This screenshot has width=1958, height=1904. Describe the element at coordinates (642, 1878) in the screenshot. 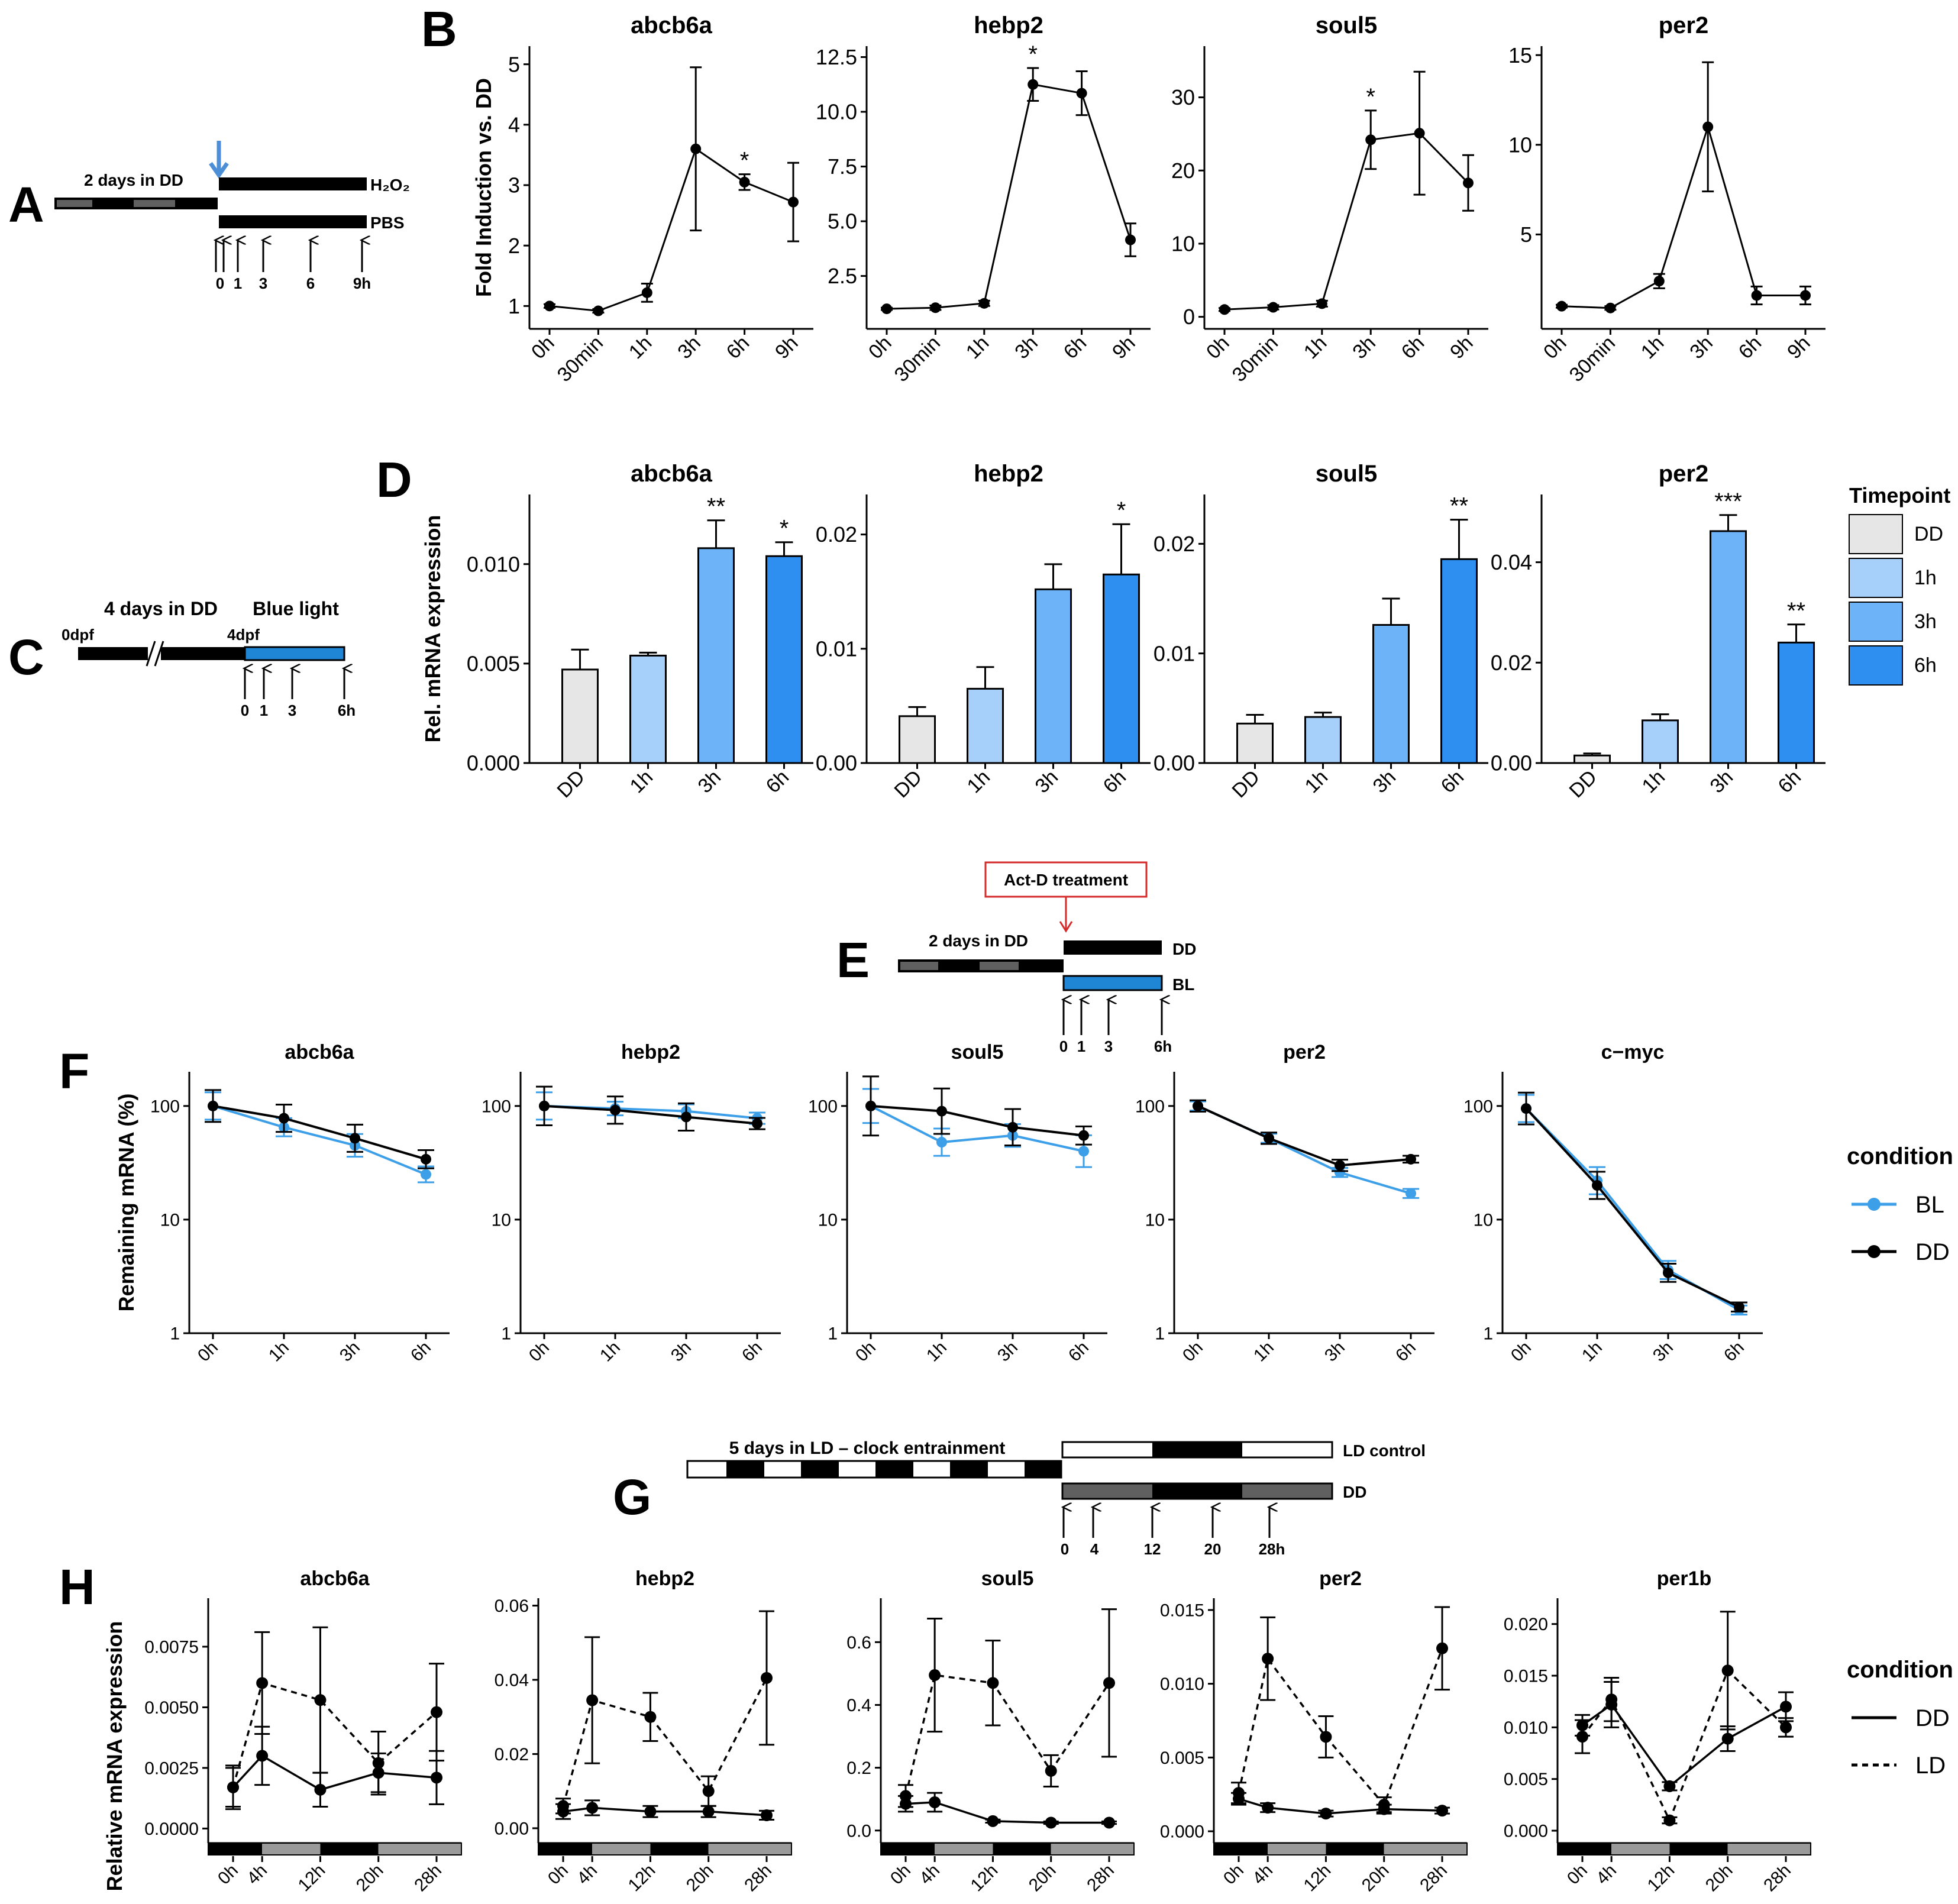

I see `chart-h-hebp2-xtick-label: 12h` at that location.